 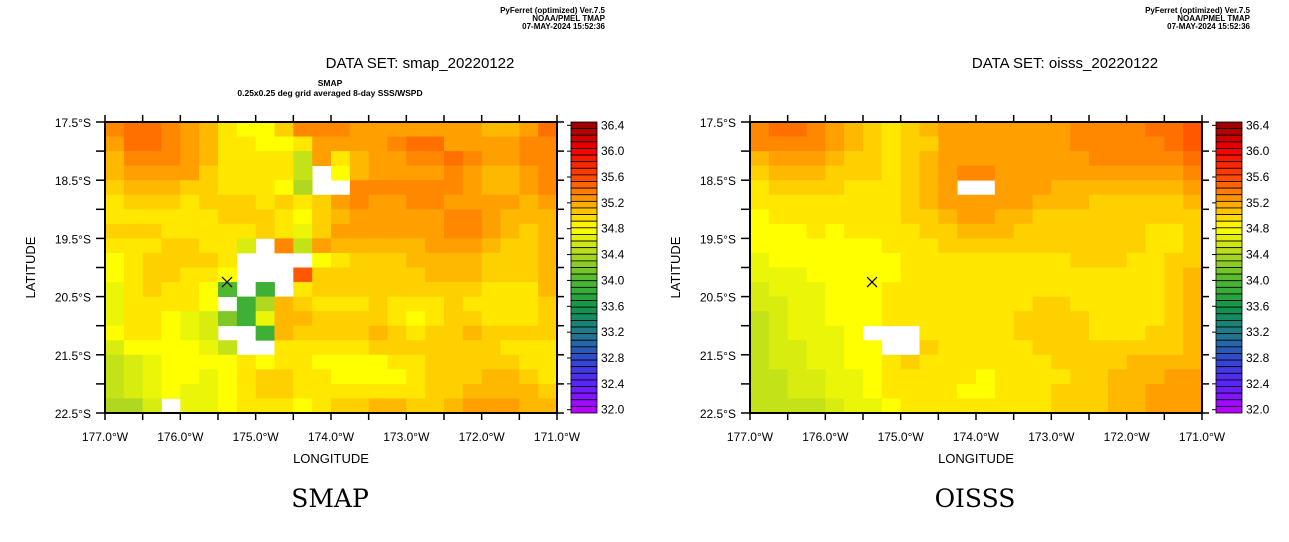 What do you see at coordinates (1258, 255) in the screenshot?
I see `colorbar-label: 34.4` at bounding box center [1258, 255].